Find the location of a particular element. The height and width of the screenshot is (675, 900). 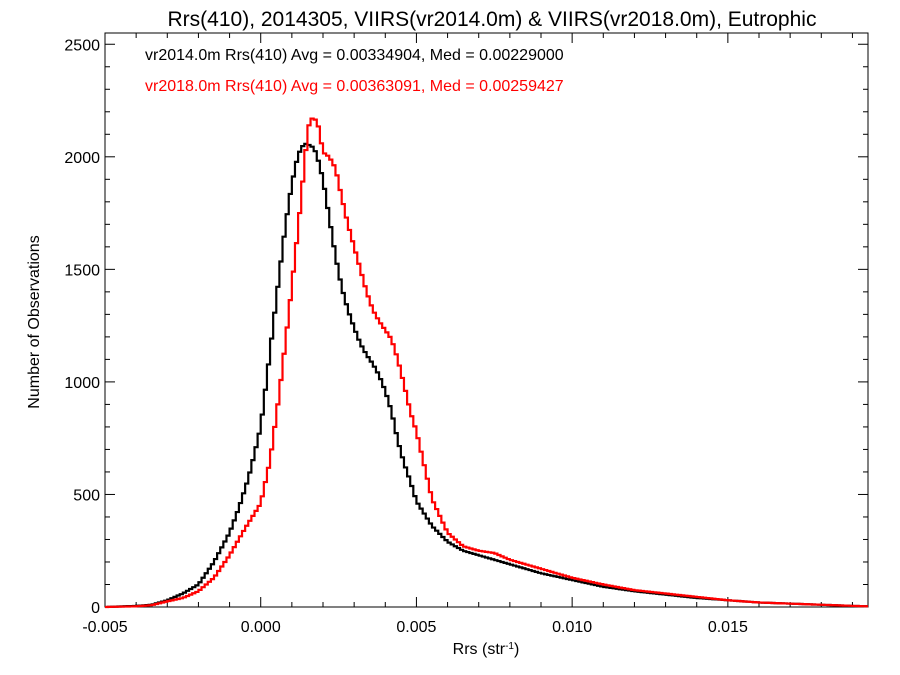

x-tick-label: 0.010 is located at coordinates (572, 627).